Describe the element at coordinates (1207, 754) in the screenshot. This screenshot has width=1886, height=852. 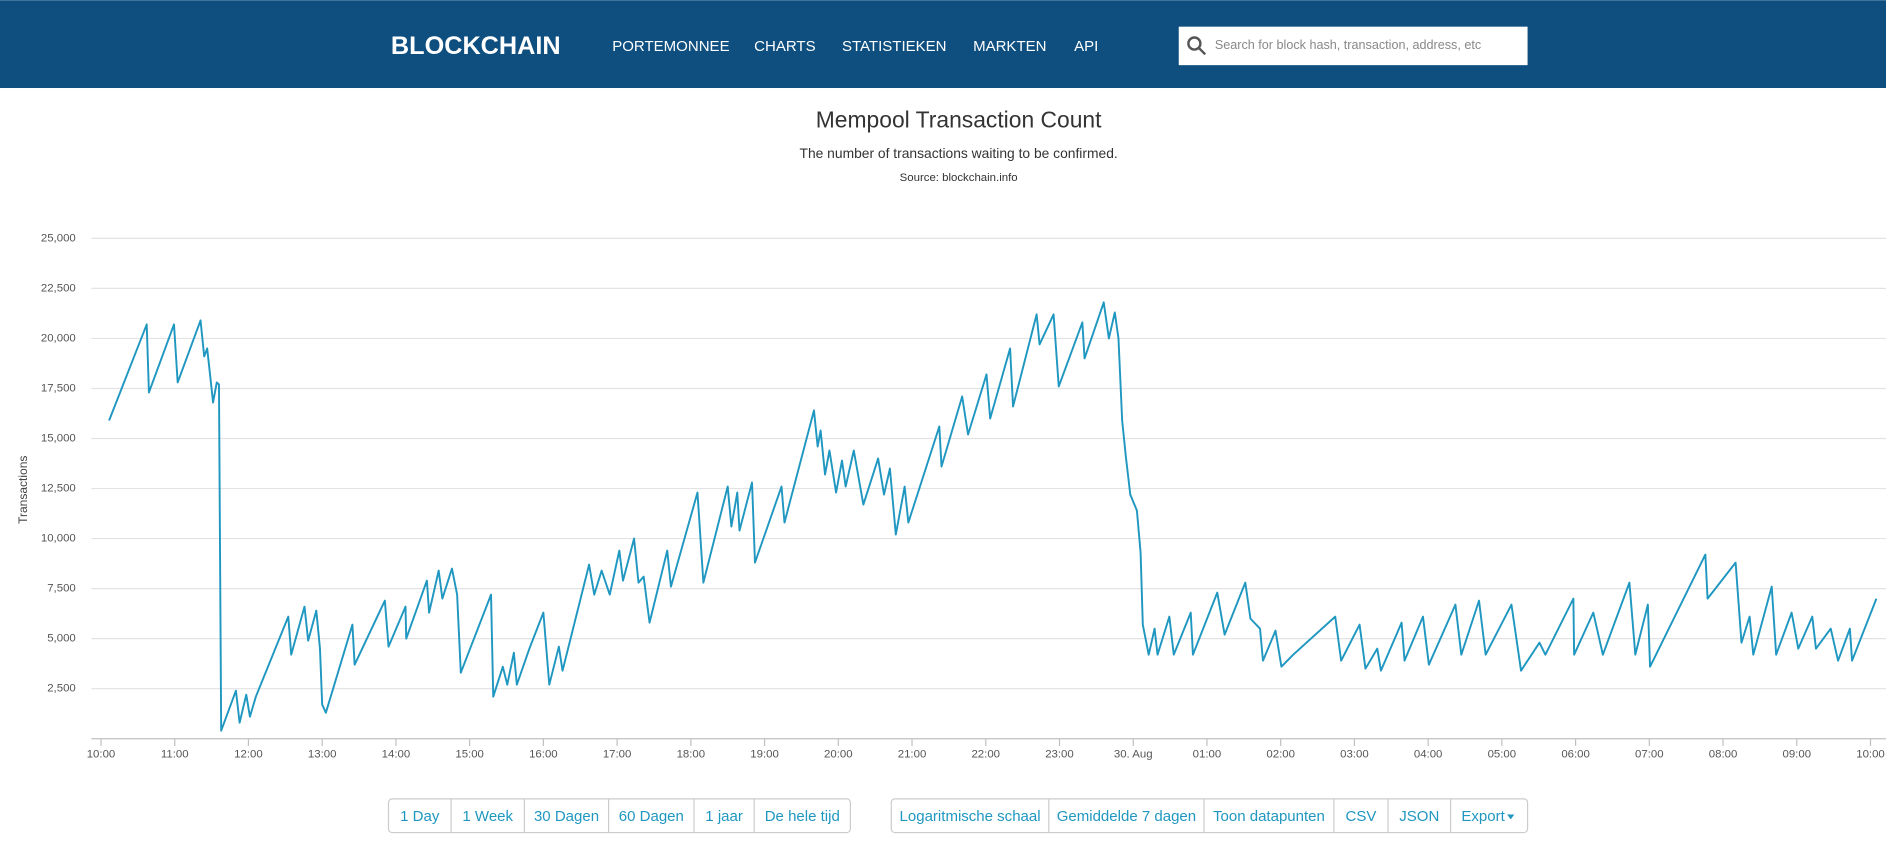
I see `x-tick-label: 01:00` at that location.